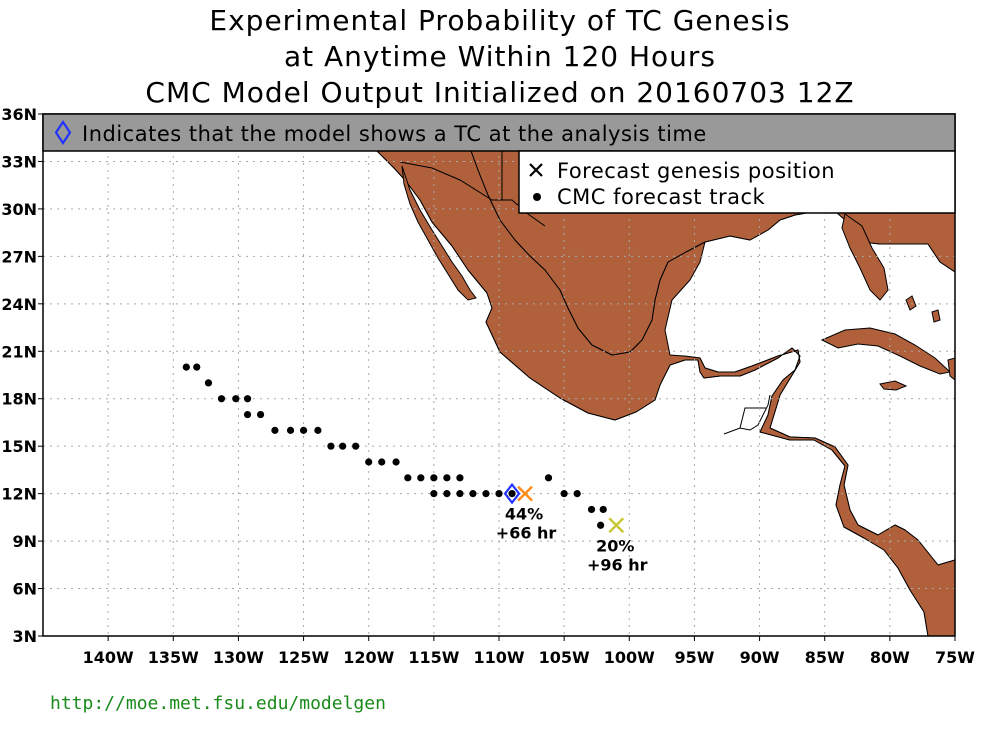 This screenshot has height=750, width=1000. Describe the element at coordinates (24, 636) in the screenshot. I see `lat-tick-label: 3N` at that location.